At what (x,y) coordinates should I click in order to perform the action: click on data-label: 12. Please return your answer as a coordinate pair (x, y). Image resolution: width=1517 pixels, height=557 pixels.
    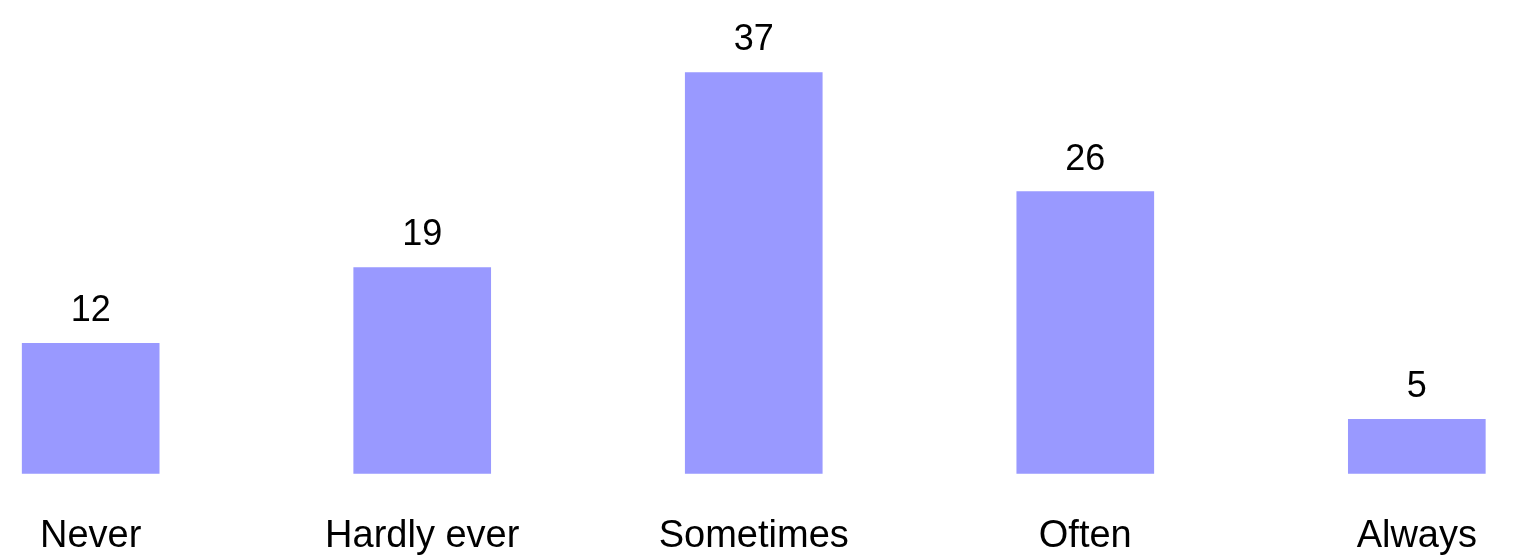
    Looking at the image, I should click on (90, 309).